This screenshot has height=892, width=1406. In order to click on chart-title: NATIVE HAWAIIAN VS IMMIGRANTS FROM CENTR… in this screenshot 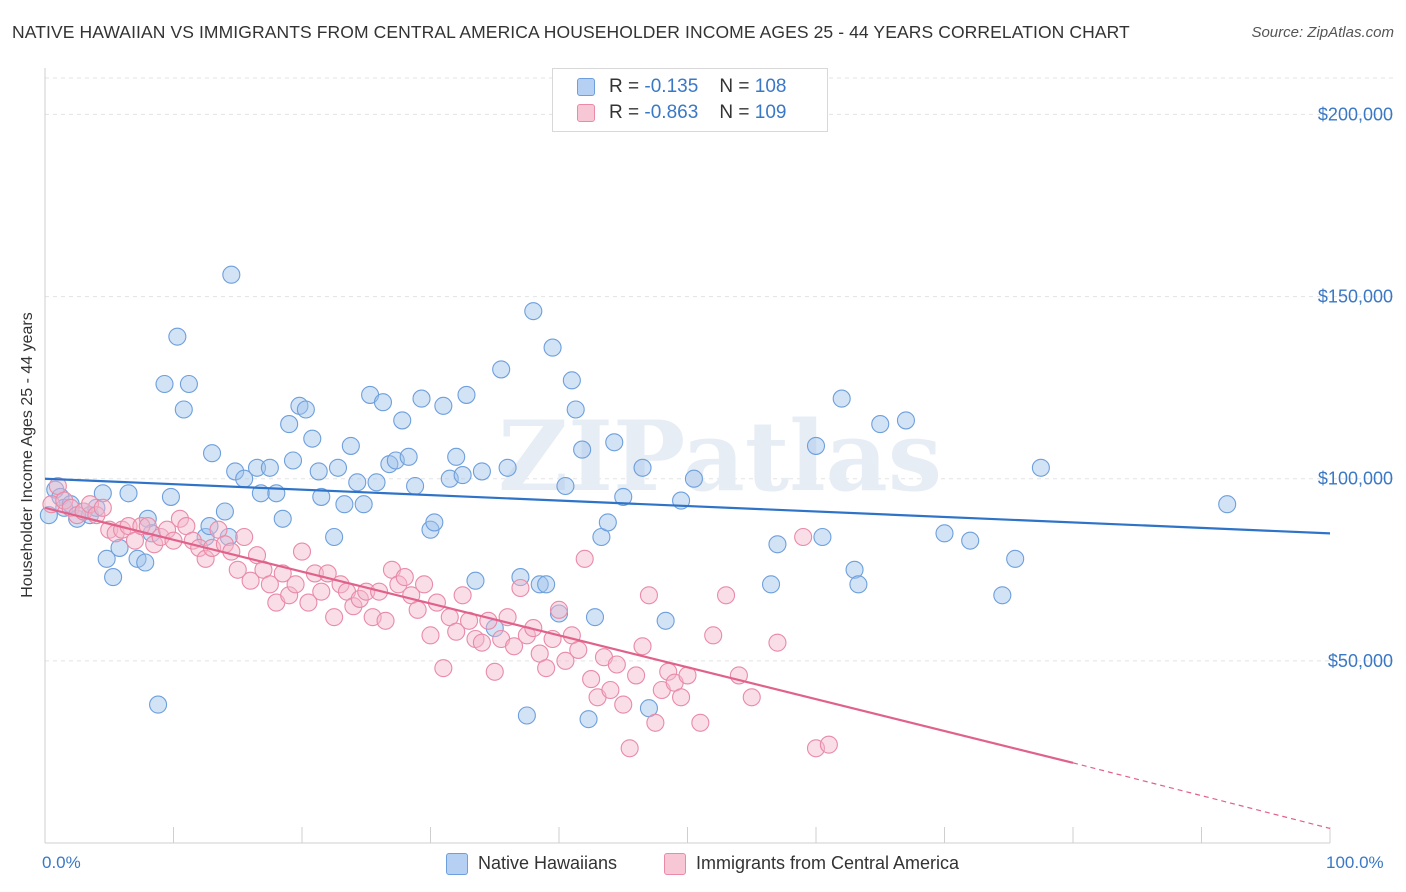, I will do `click(571, 32)`.